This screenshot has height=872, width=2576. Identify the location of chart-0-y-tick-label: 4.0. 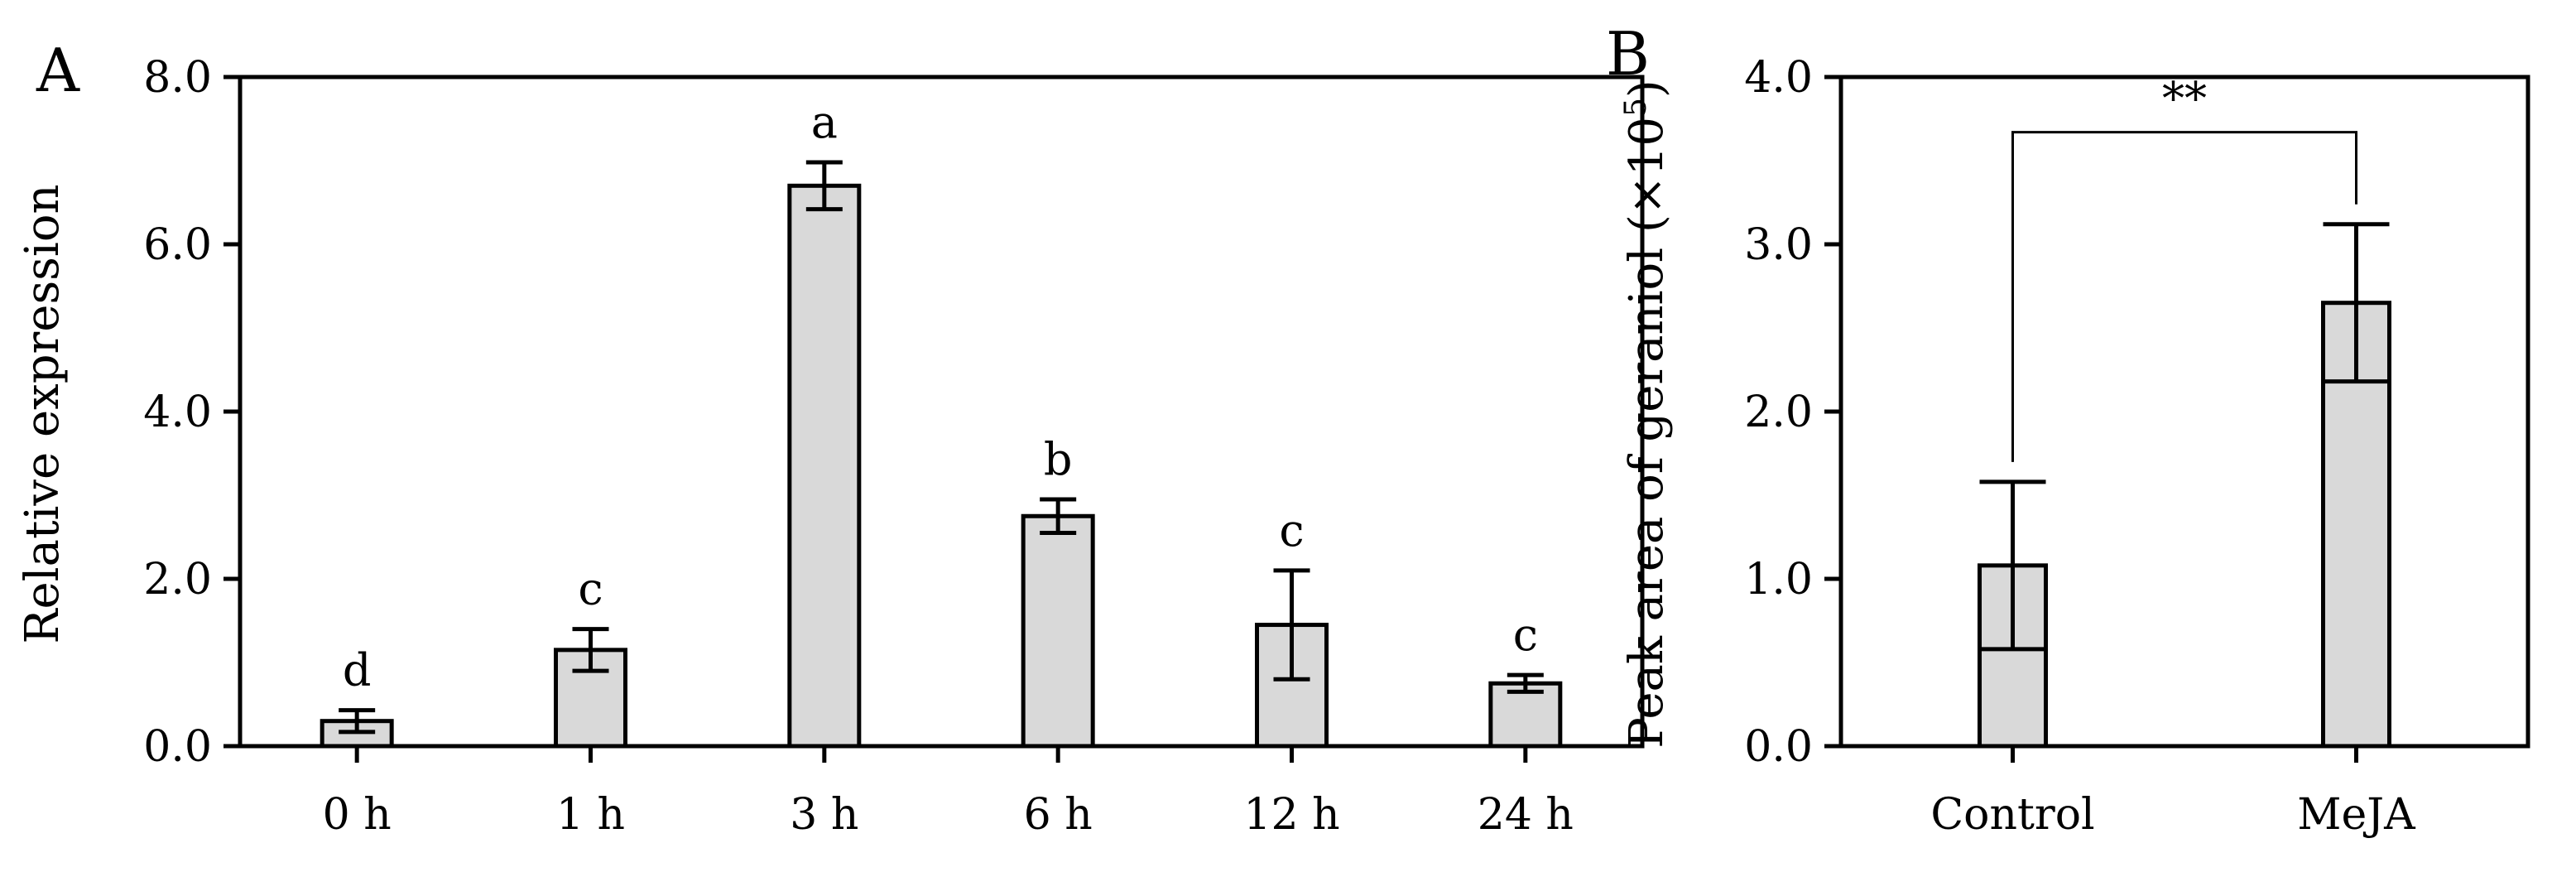
(177, 412).